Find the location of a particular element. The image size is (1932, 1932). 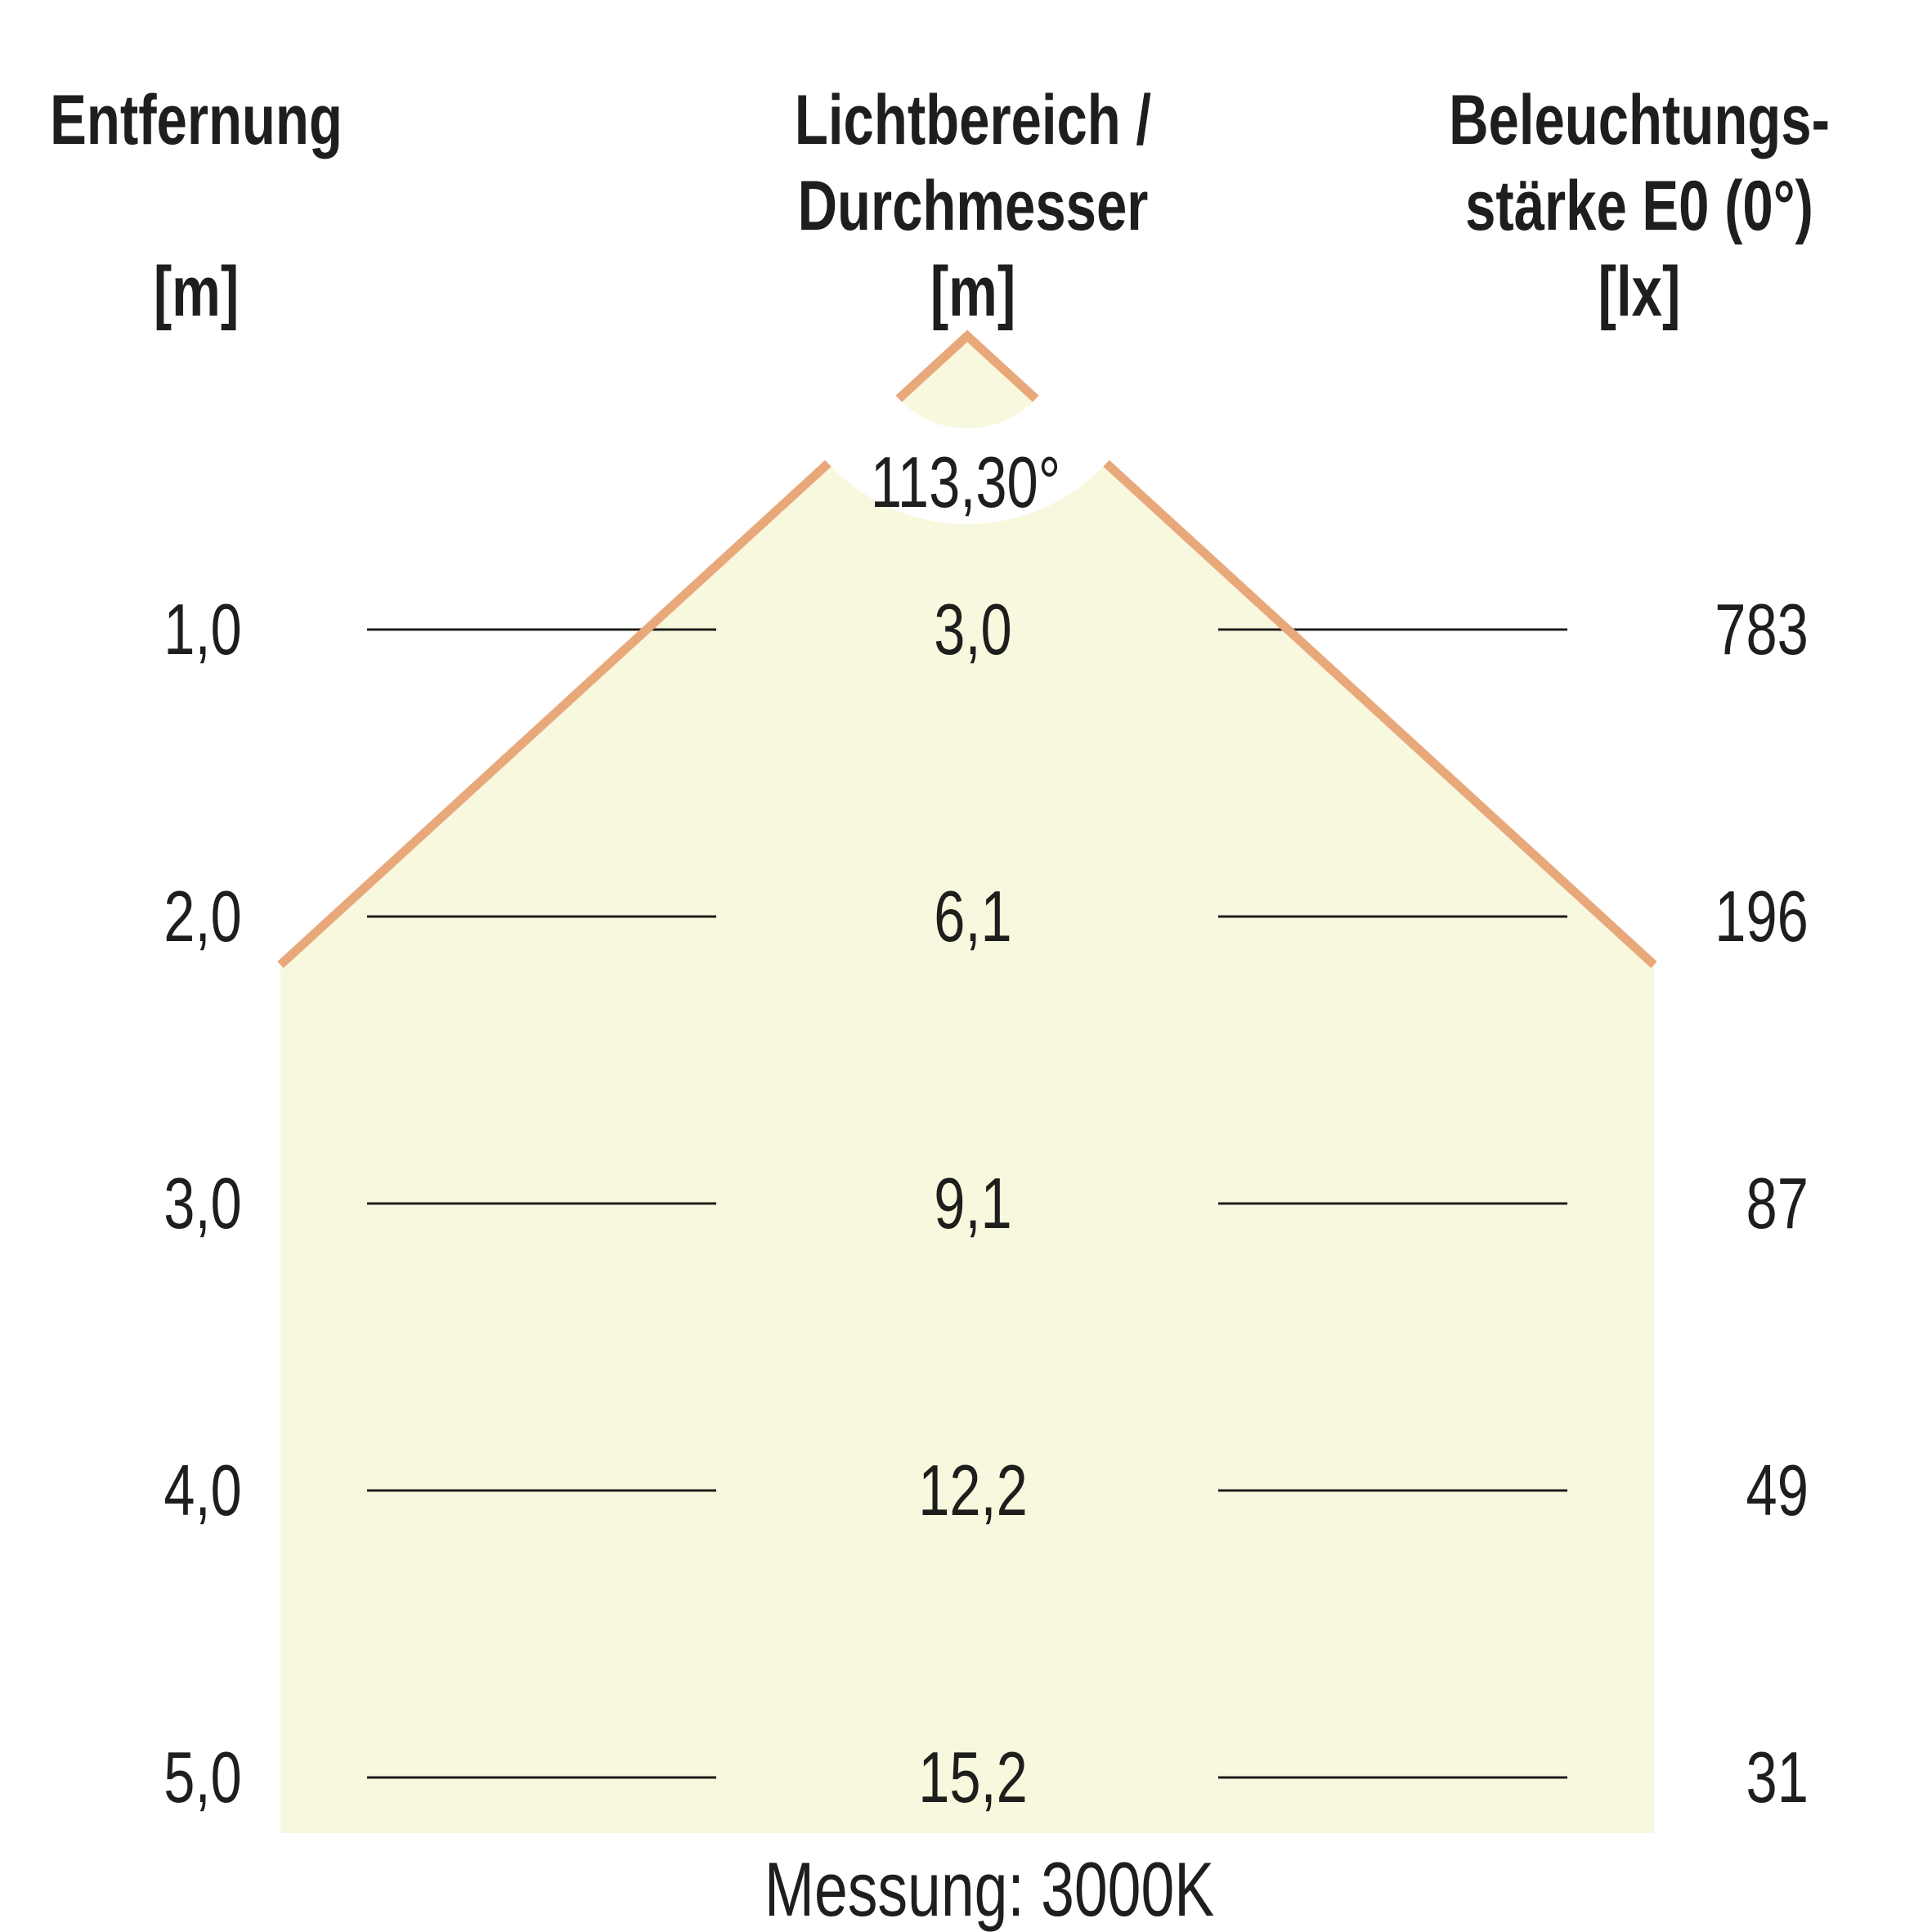

diameter-value-3: 9,1 is located at coordinates (973, 1203).